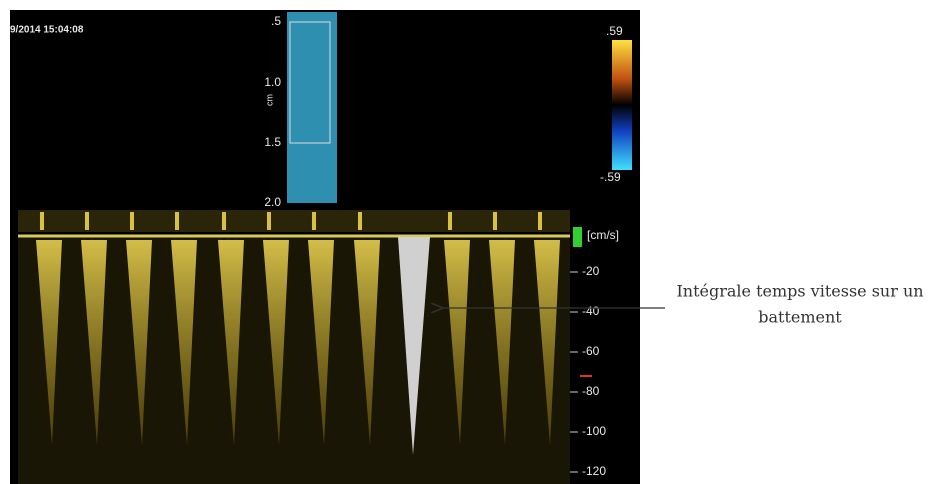 This screenshot has width=939, height=484. Describe the element at coordinates (272, 142) in the screenshot. I see `depth-label: 1.5` at that location.